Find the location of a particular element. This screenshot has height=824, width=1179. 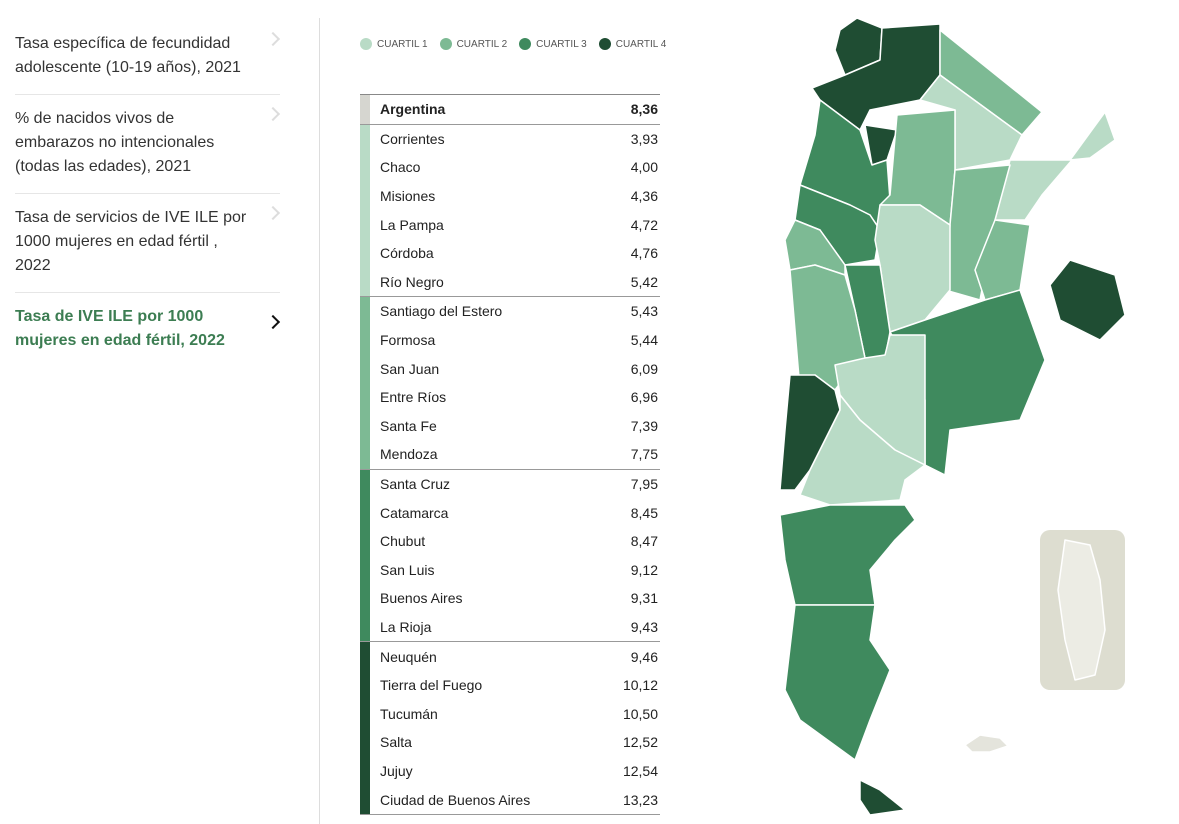

province-name: Corrientes is located at coordinates (412, 138).